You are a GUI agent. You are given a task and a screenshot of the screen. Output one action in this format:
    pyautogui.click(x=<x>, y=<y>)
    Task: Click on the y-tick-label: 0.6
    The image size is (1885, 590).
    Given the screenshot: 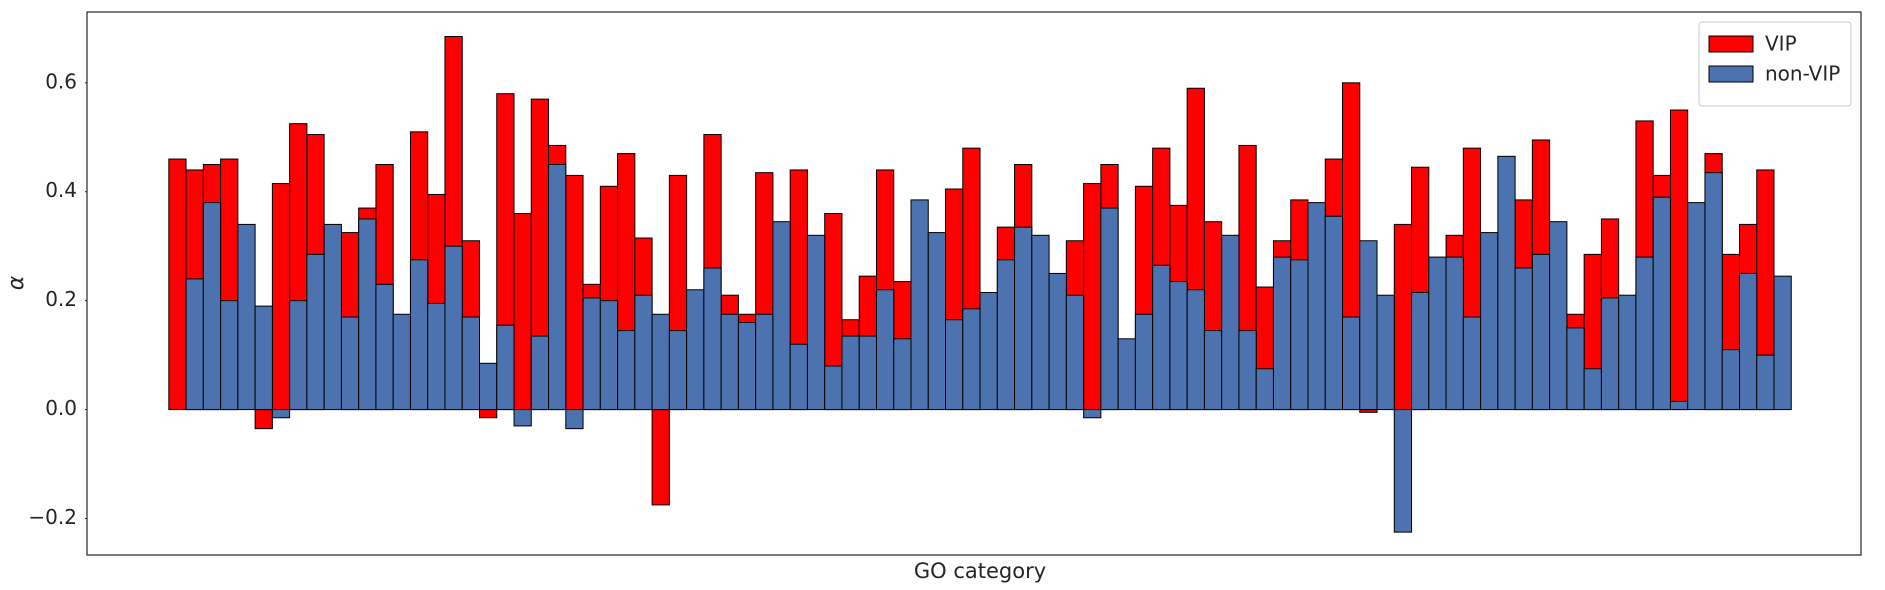 What is the action you would take?
    pyautogui.click(x=61, y=81)
    